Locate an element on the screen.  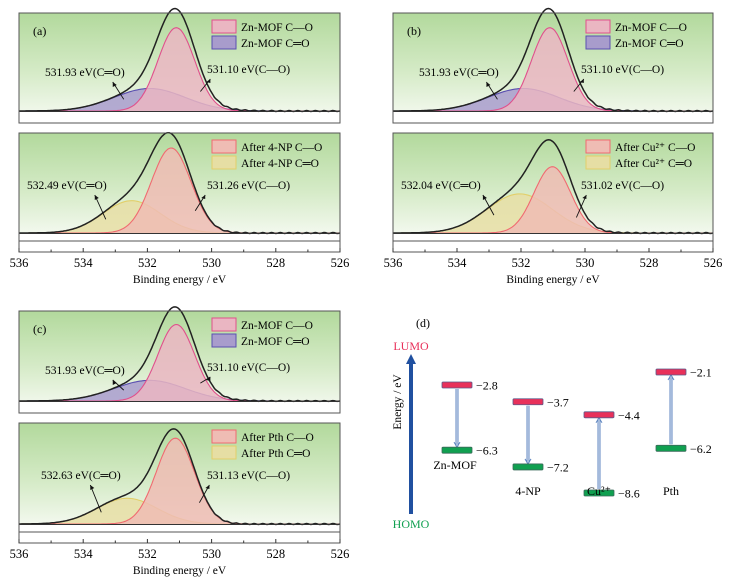
lumo-value-label: −2.8 is located at coordinates (487, 386).